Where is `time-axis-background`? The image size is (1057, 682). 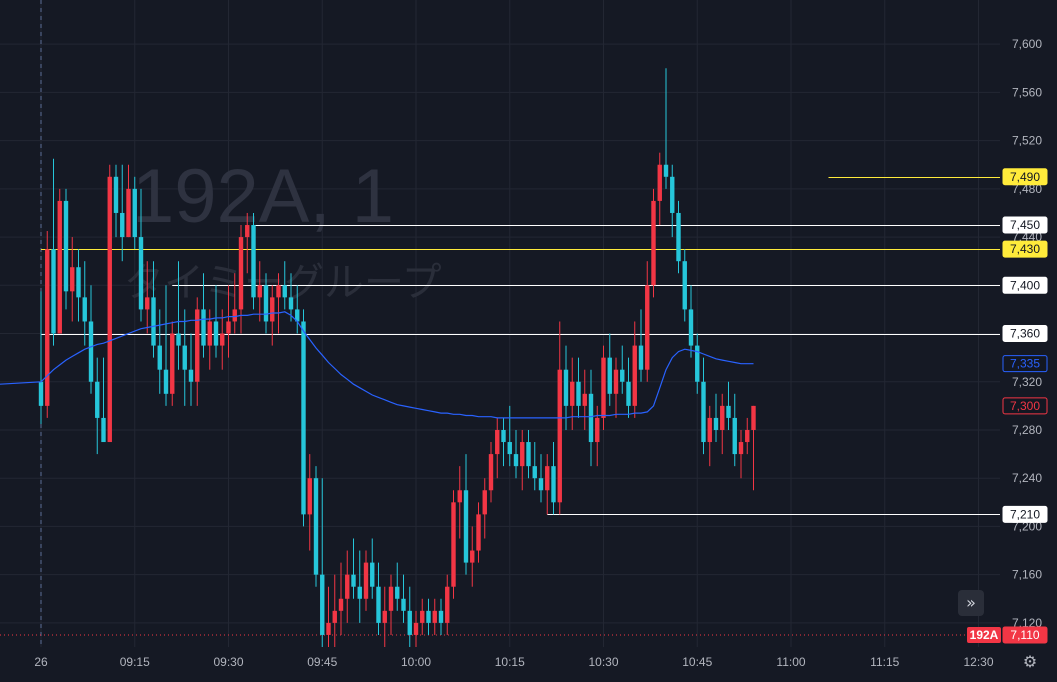 time-axis-background is located at coordinates (528, 662).